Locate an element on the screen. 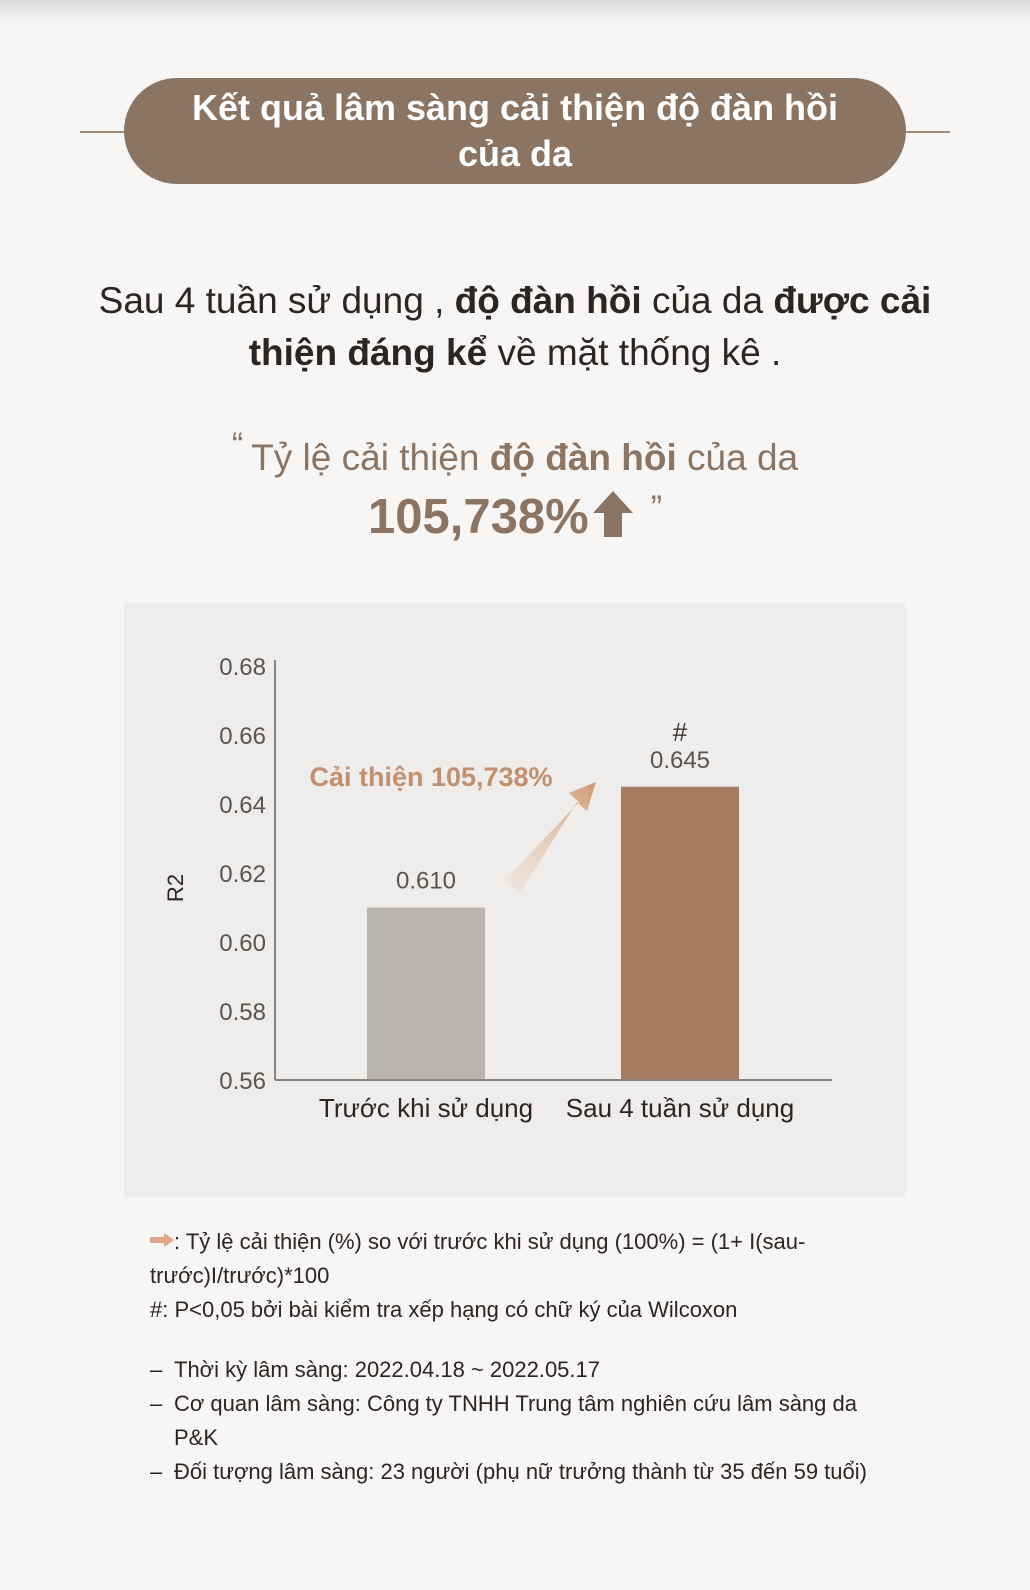  title-divider-left is located at coordinates (105, 132).